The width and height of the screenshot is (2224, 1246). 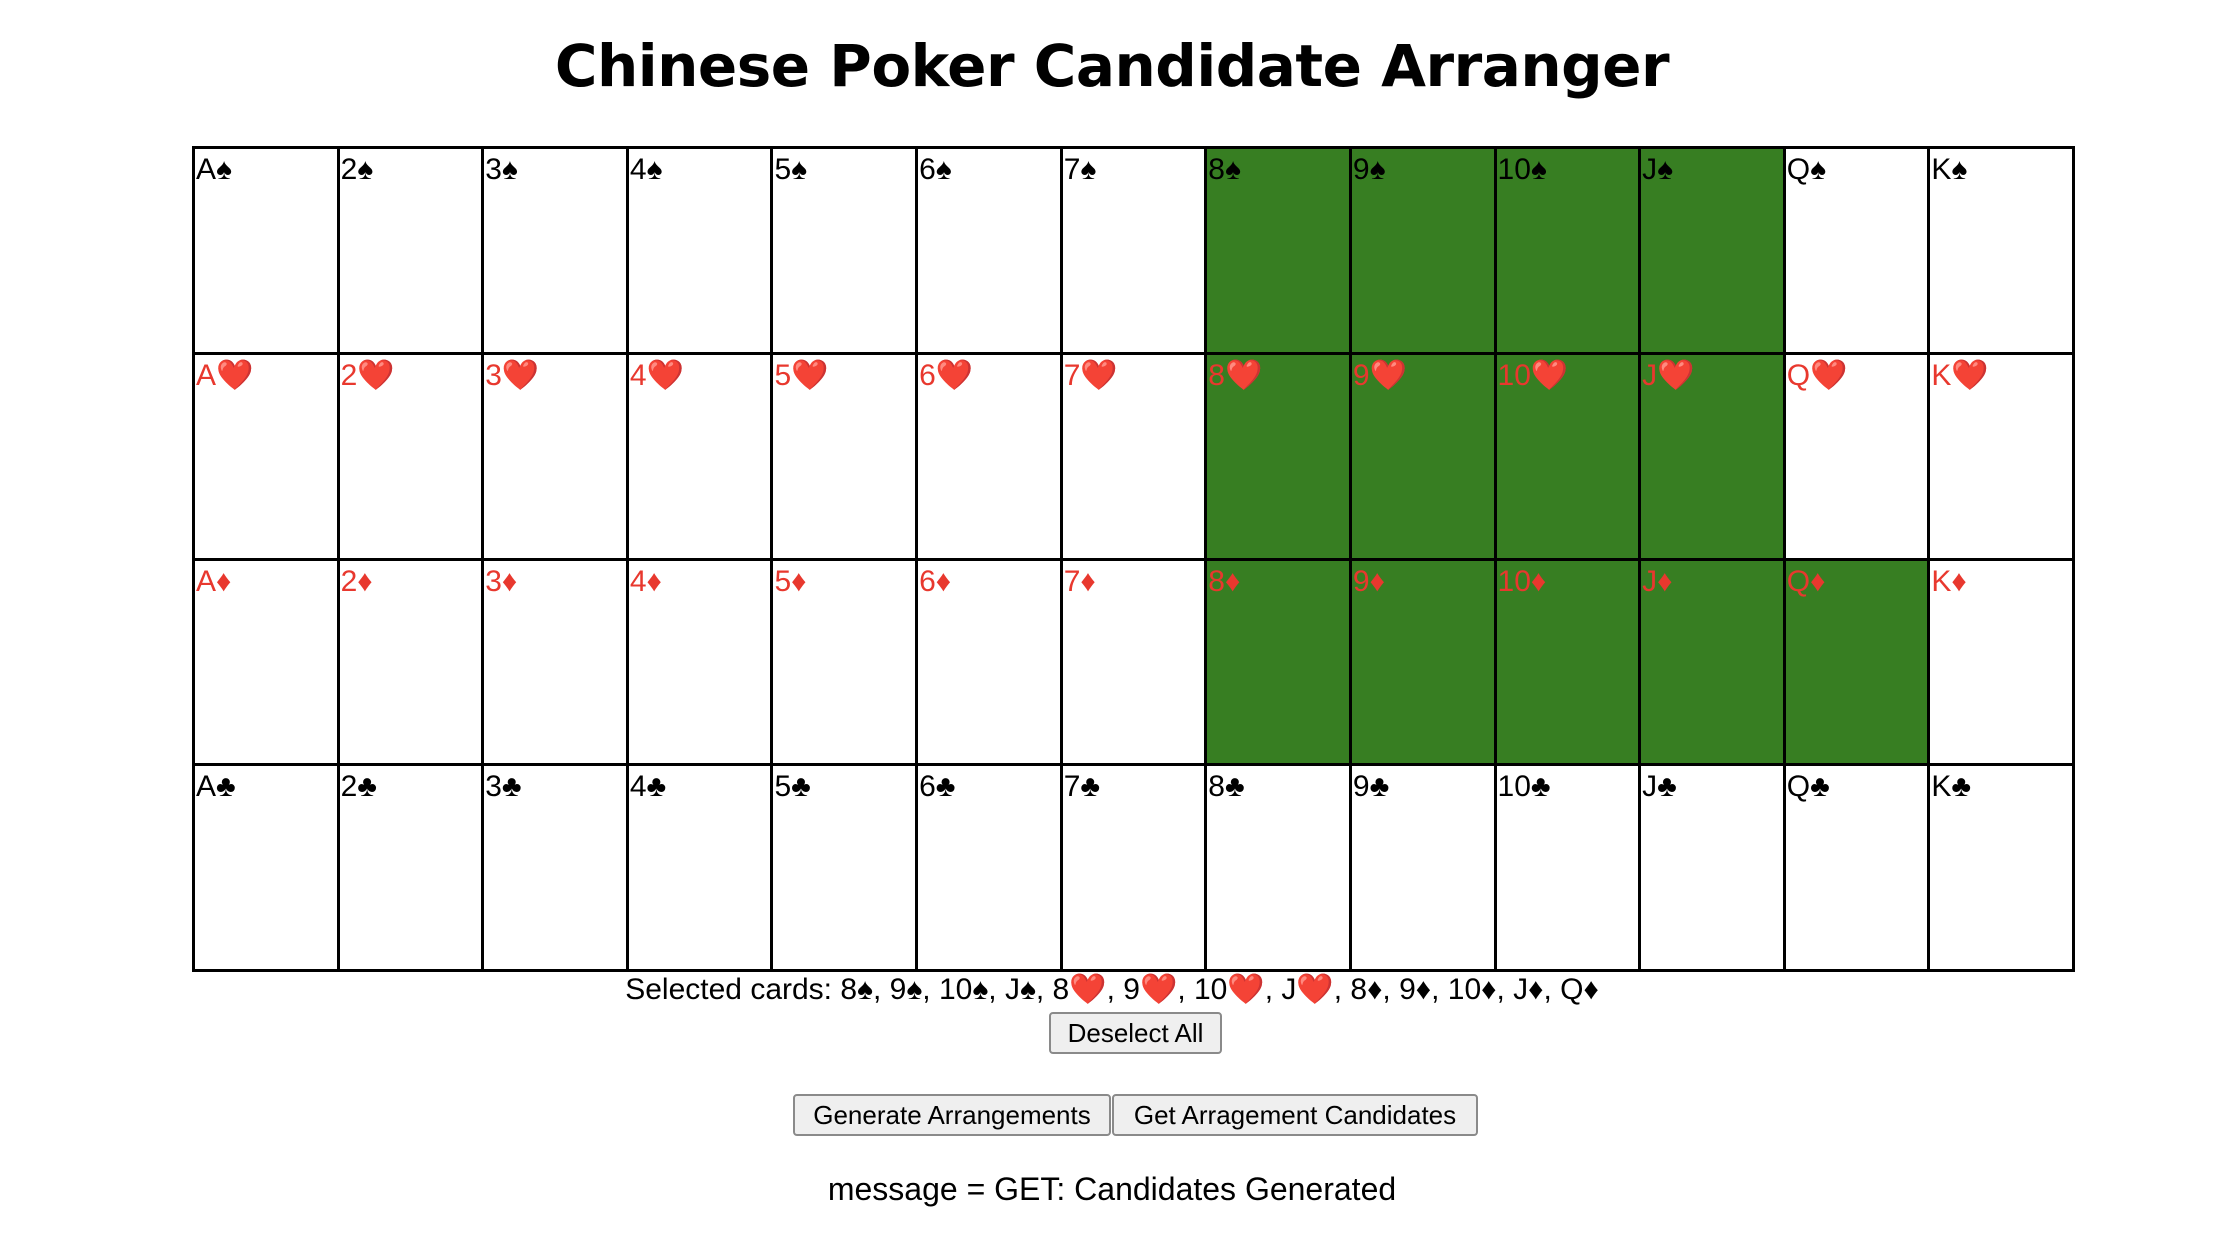 I want to click on card-8-hearts: 8❤️, so click(x=1279, y=457).